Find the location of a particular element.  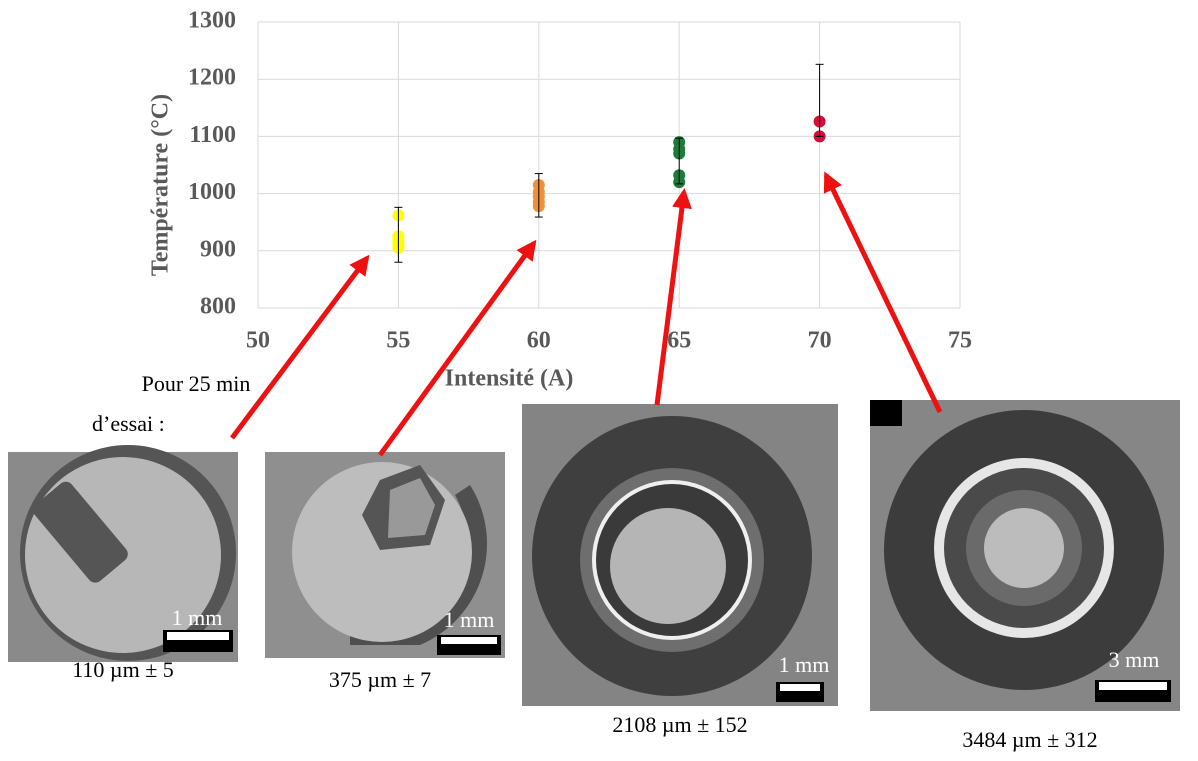

caption: 3484 µm ± 312 is located at coordinates (1029, 739).